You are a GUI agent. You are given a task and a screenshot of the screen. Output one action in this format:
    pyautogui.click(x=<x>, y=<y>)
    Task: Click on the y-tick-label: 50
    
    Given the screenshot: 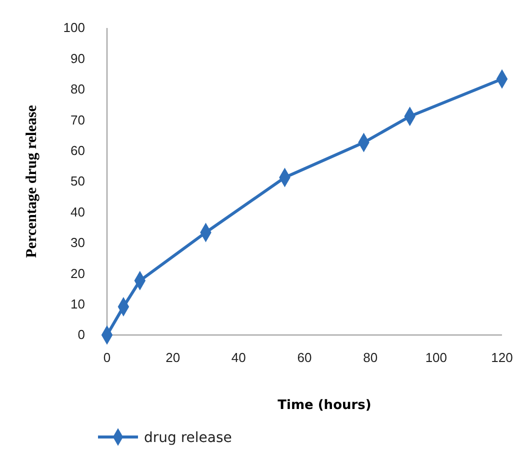 What is the action you would take?
    pyautogui.click(x=77, y=181)
    